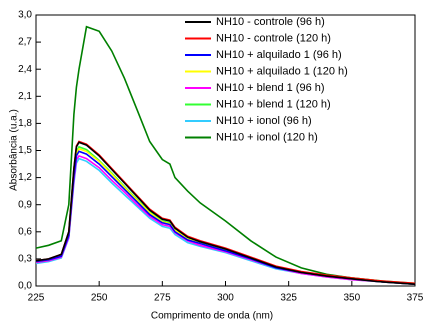 This screenshot has height=324, width=425. Describe the element at coordinates (273, 104) in the screenshot. I see `legend-label: NH10 + blend 1 (120 h)` at that location.